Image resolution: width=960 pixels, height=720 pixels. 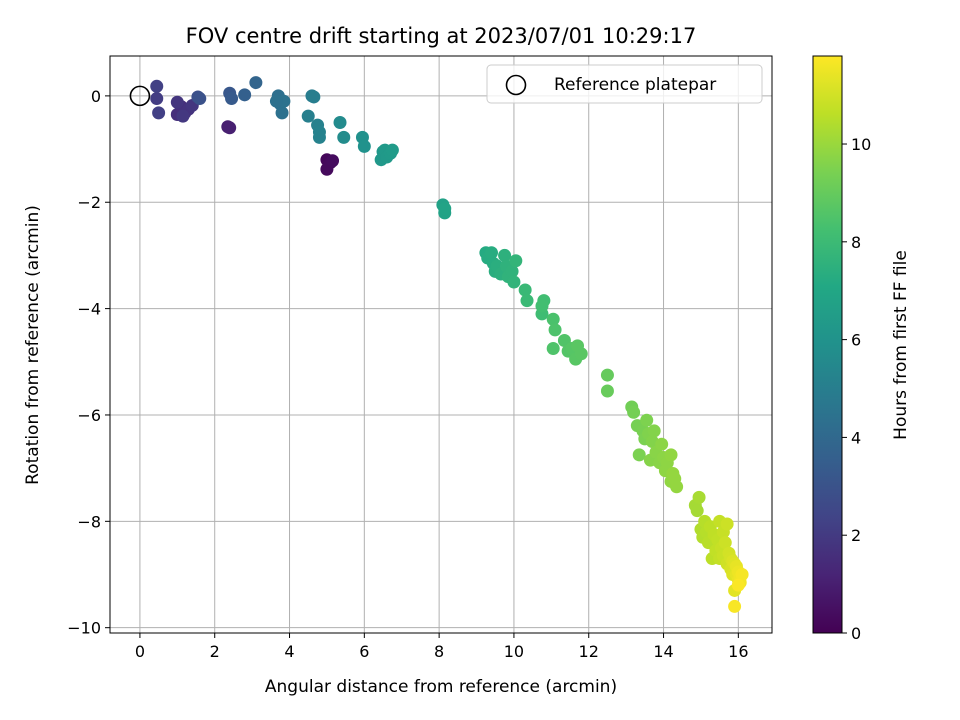 What do you see at coordinates (84, 628) in the screenshot?
I see `y-tick-label: −10` at bounding box center [84, 628].